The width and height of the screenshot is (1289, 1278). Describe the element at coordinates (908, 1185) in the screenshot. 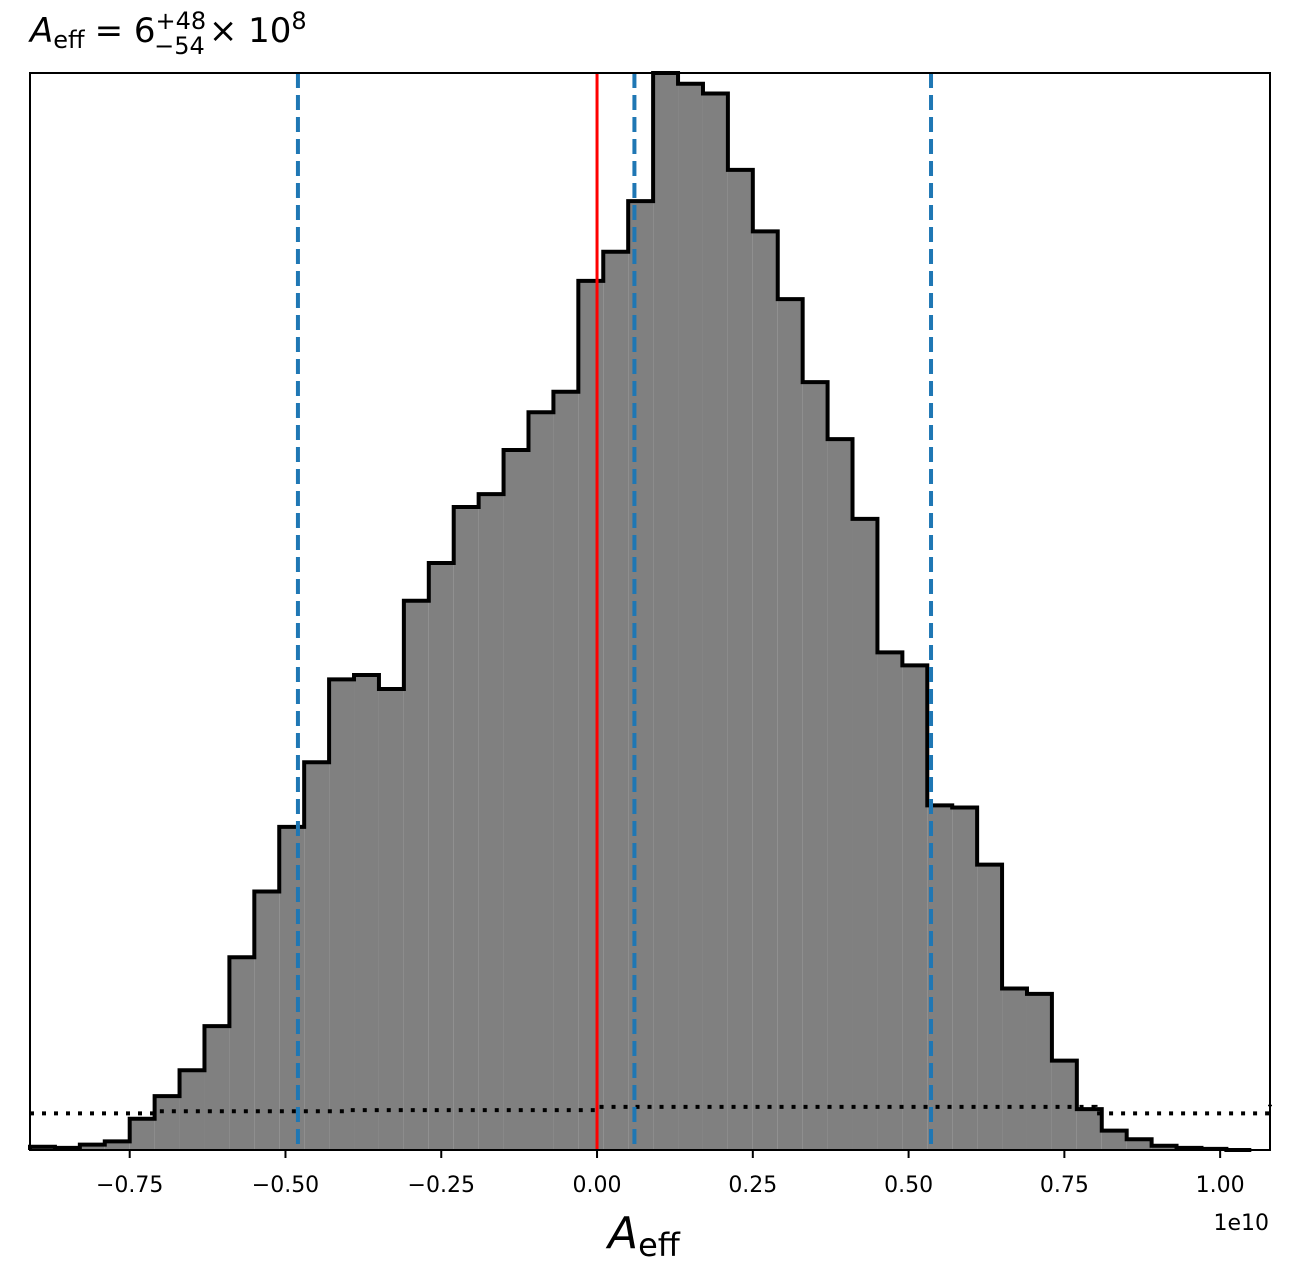

I see `x-tick-label: 0.50` at that location.